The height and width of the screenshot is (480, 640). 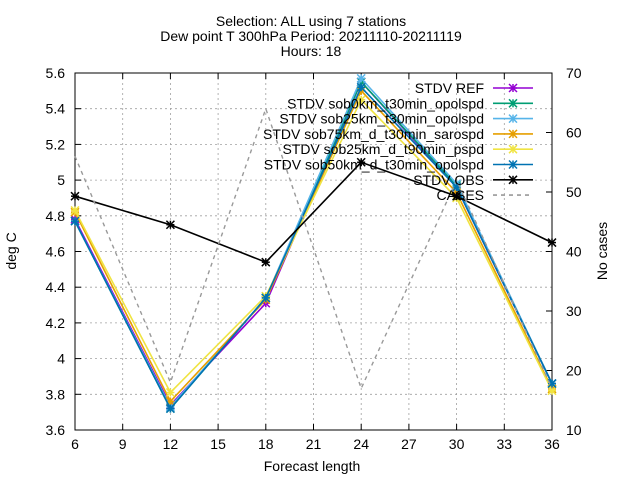 I want to click on legend-label: STDV sob0km_t30min_opolspd, so click(x=385, y=103).